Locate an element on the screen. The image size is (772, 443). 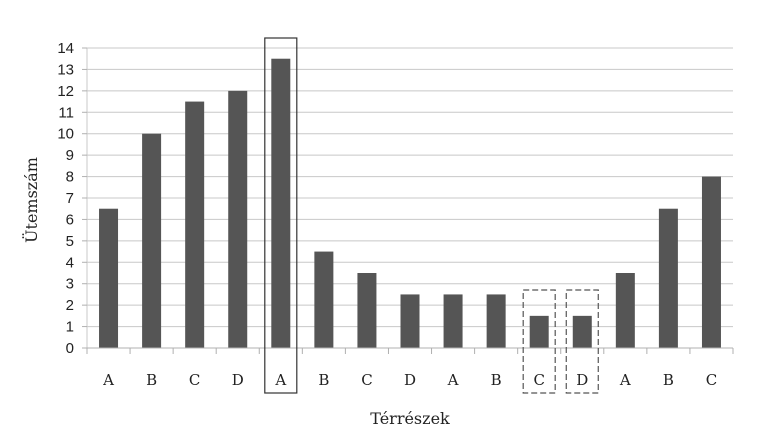
y-tick-label: 12 is located at coordinates (65, 91).